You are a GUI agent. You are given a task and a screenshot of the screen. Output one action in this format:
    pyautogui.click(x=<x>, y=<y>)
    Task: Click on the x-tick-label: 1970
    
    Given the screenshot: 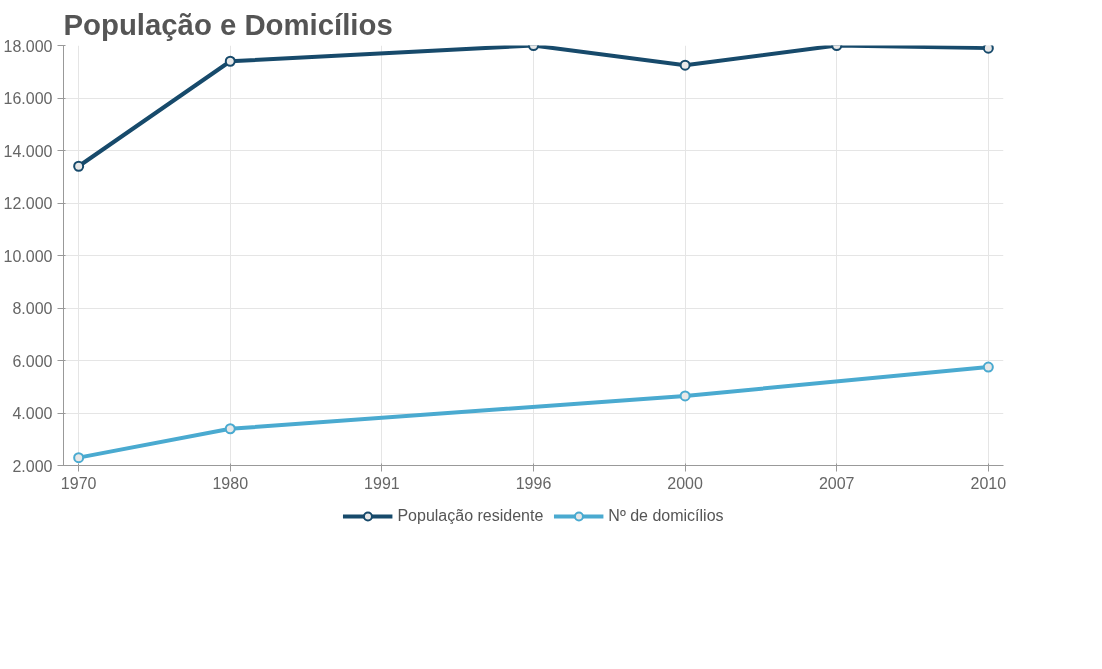 What is the action you would take?
    pyautogui.click(x=78, y=483)
    